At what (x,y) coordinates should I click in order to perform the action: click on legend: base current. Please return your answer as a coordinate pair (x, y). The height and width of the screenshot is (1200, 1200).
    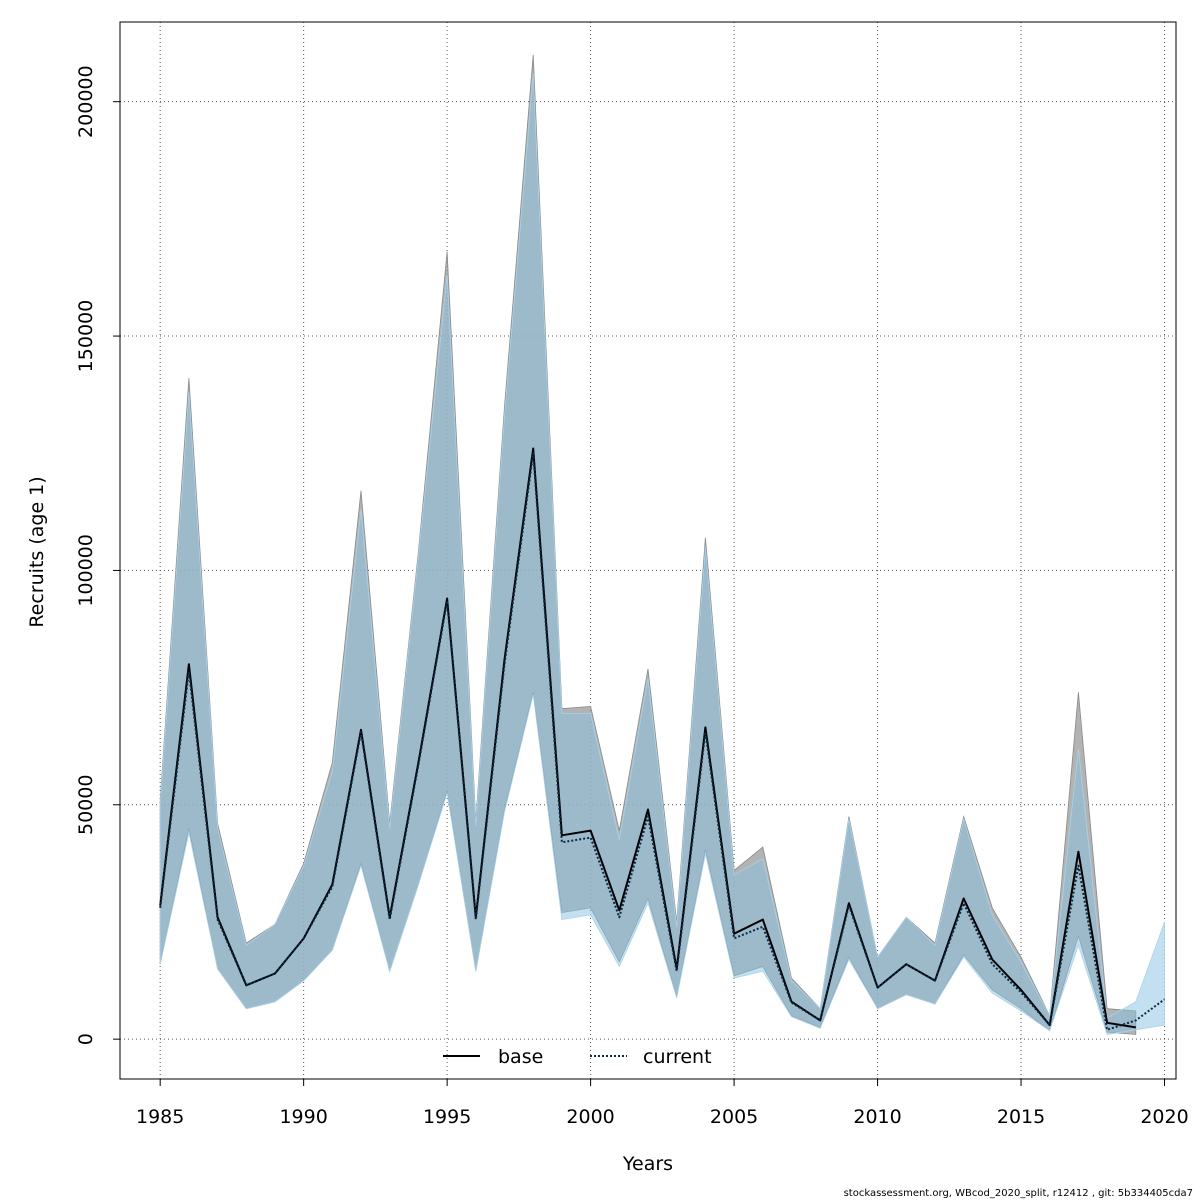
    Looking at the image, I should click on (577, 1057).